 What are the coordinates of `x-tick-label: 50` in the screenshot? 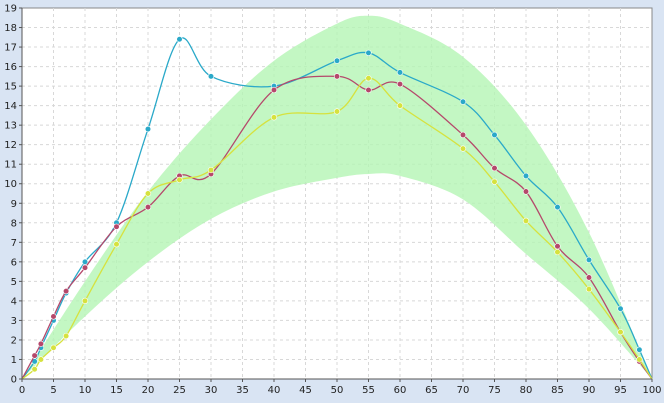 It's located at (337, 390).